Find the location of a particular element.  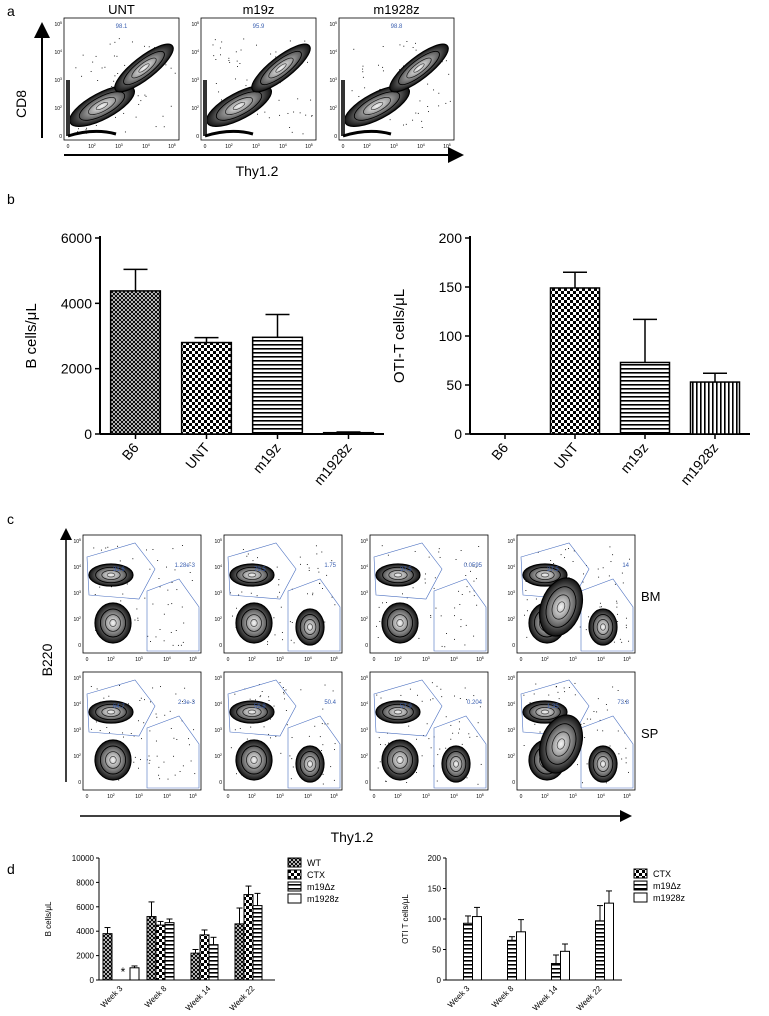

legend-swatch-wt is located at coordinates (294, 862).